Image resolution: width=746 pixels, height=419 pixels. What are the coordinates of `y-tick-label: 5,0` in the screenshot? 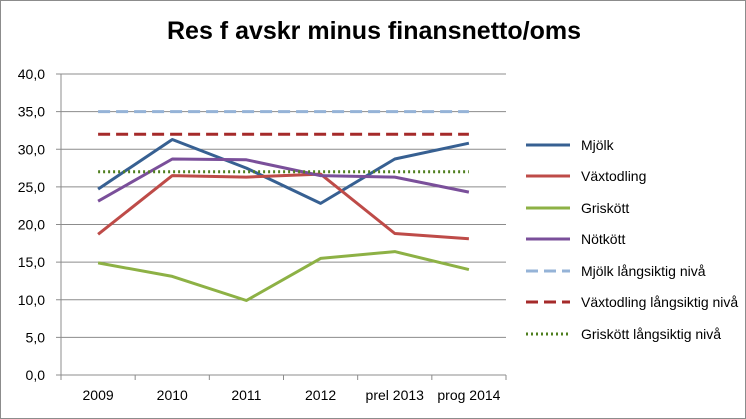 It's located at (36, 337).